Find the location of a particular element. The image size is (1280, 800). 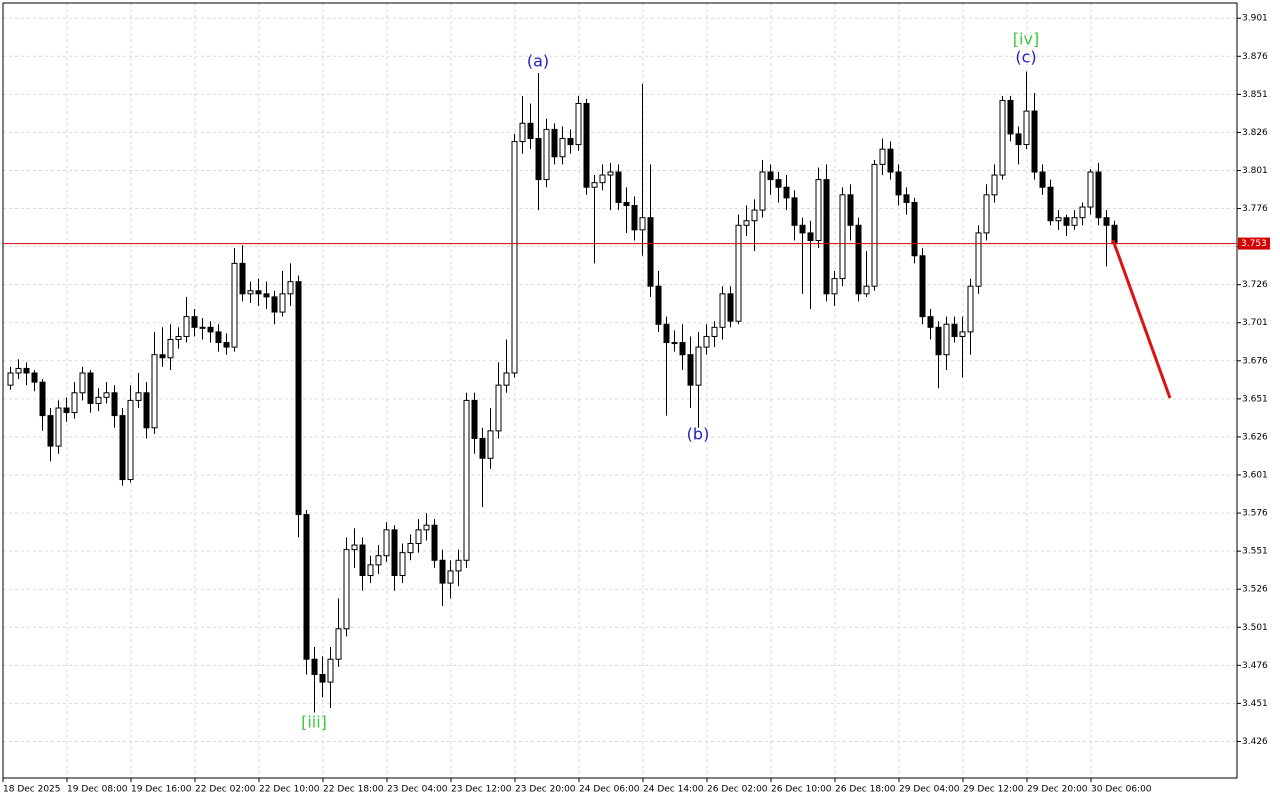

x-tick-label: 26 Dec 10:00 is located at coordinates (801, 790).